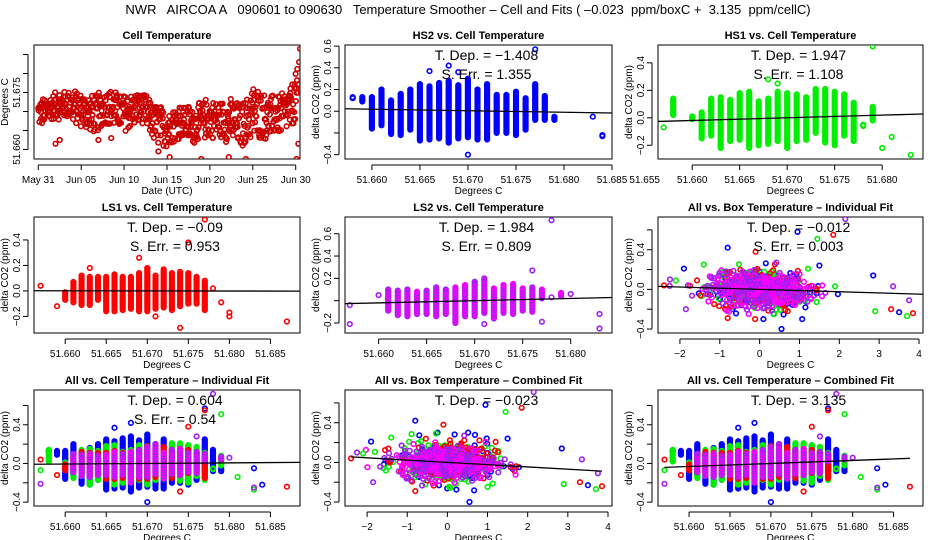  I want to click on fit-annotation: S. Err. = 0.003, so click(799, 246).